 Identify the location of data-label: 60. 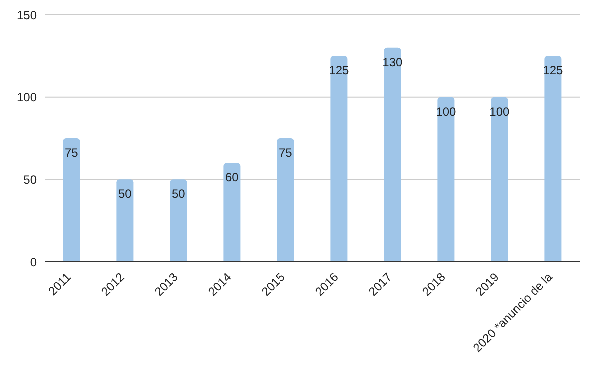
(233, 177).